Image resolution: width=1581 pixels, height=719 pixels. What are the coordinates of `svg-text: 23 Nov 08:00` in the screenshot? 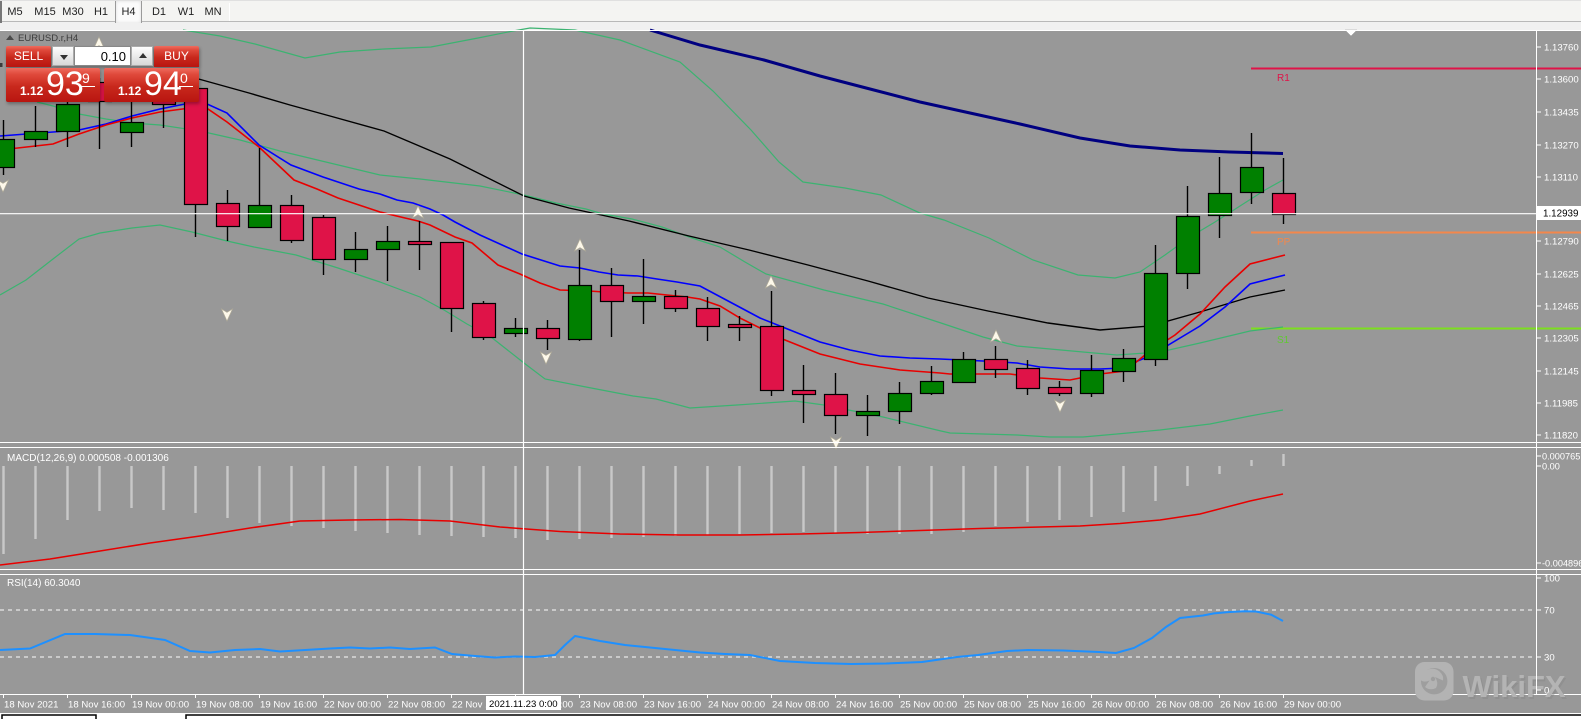 It's located at (608, 705).